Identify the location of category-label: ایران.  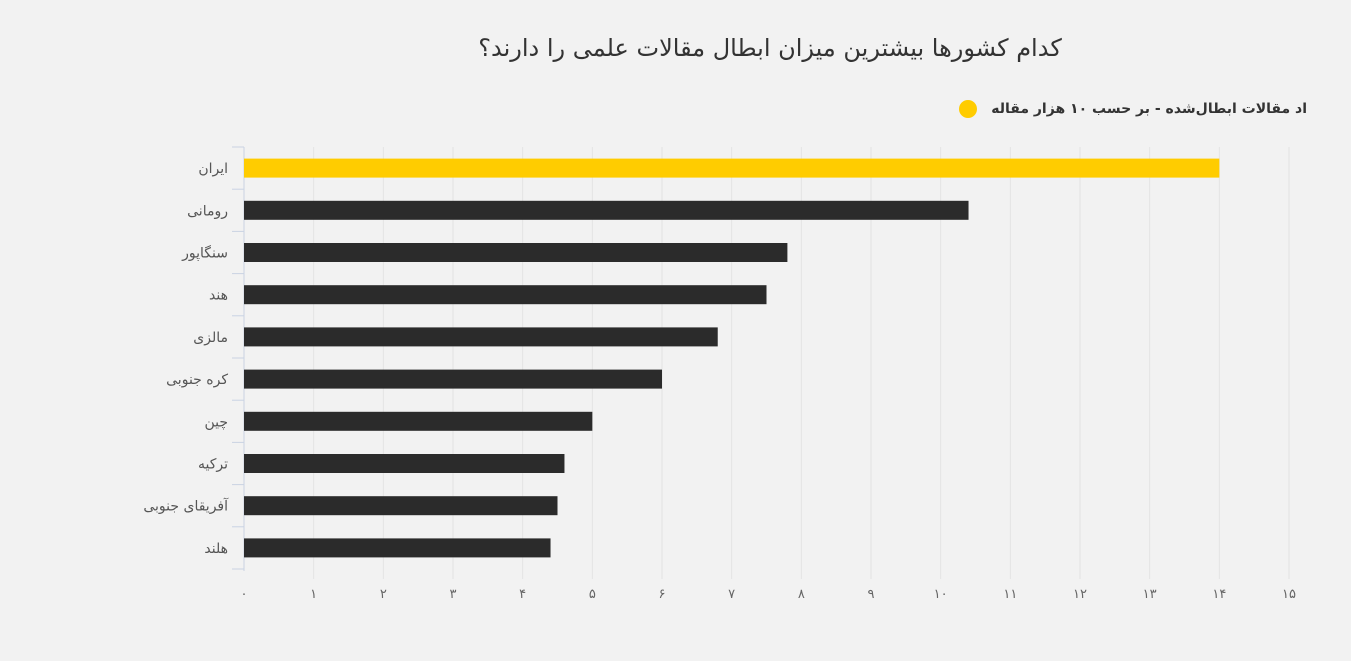
(213, 169).